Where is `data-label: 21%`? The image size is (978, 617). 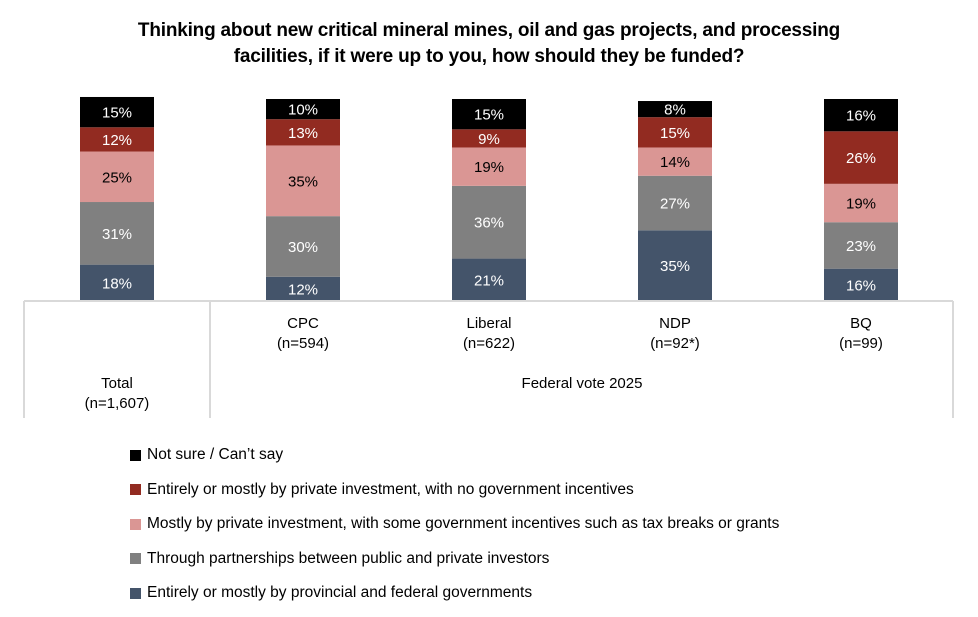 data-label: 21% is located at coordinates (489, 280).